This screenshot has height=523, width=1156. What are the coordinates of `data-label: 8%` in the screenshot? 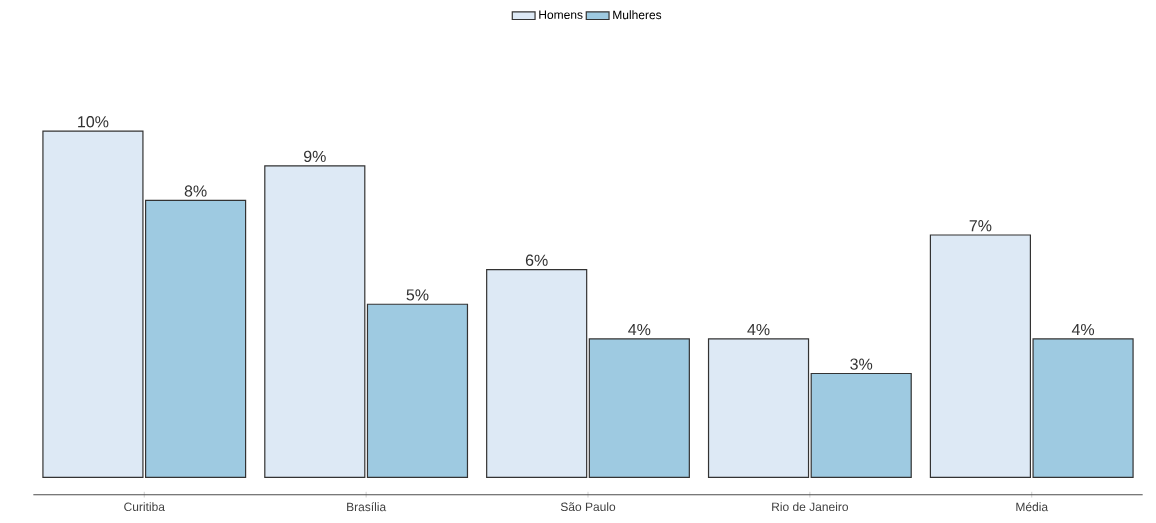 It's located at (195, 191).